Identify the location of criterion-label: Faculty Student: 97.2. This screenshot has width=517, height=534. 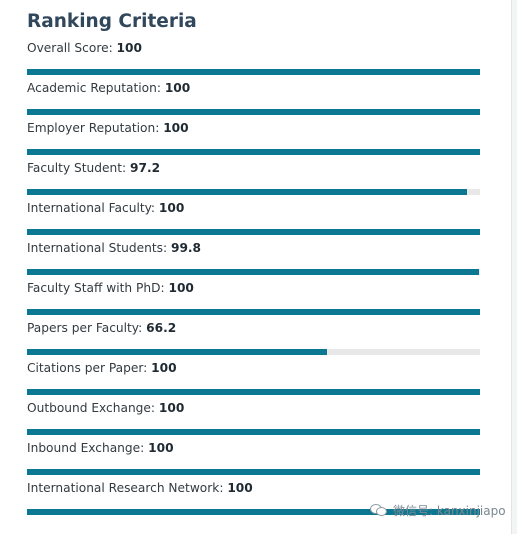
(253, 171).